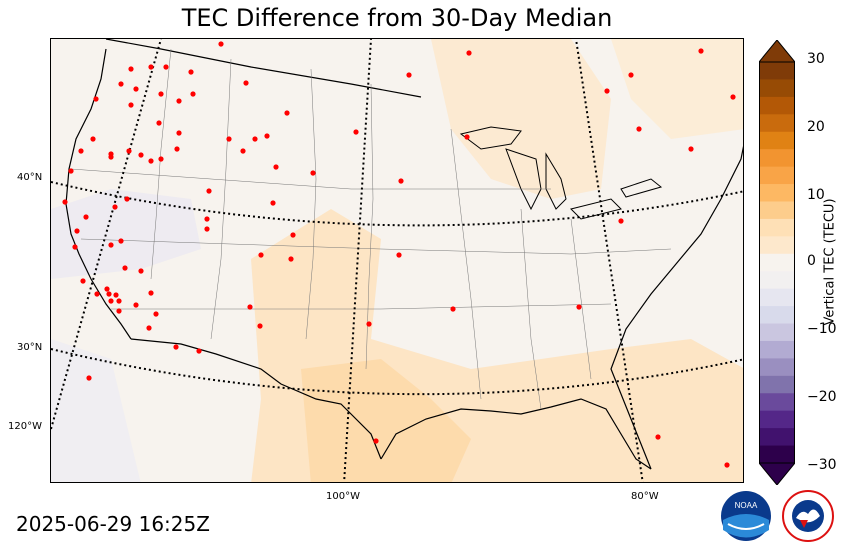  I want to click on nws-logo, so click(808, 516).